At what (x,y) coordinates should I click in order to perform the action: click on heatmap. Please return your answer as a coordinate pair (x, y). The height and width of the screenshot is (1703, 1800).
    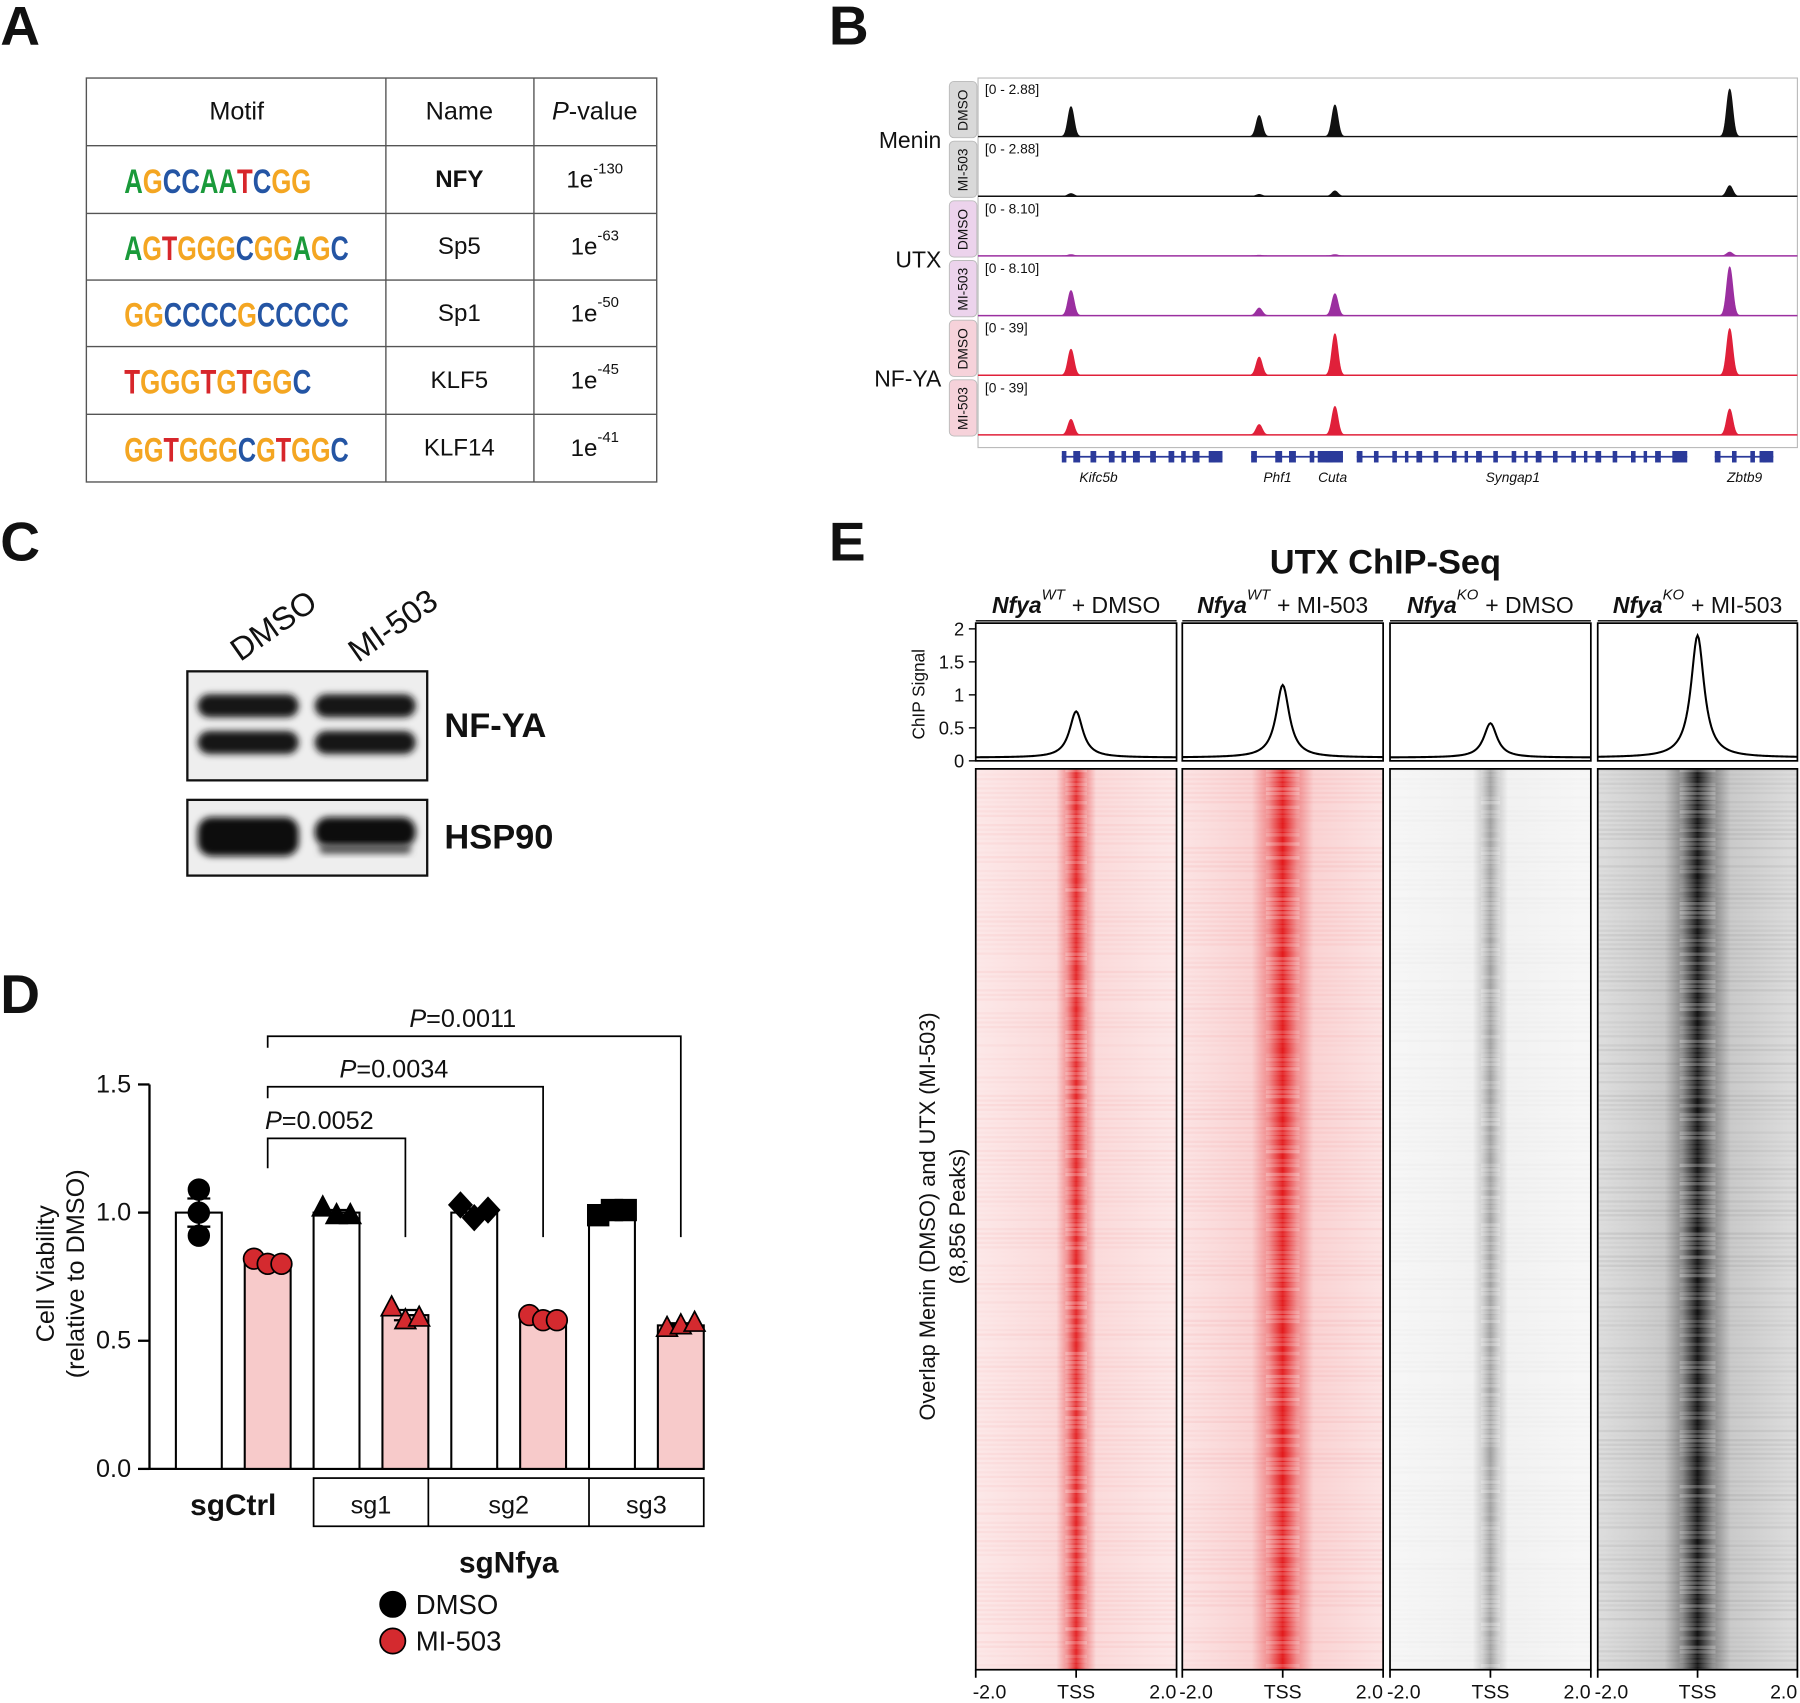
    Looking at the image, I should click on (1283, 1219).